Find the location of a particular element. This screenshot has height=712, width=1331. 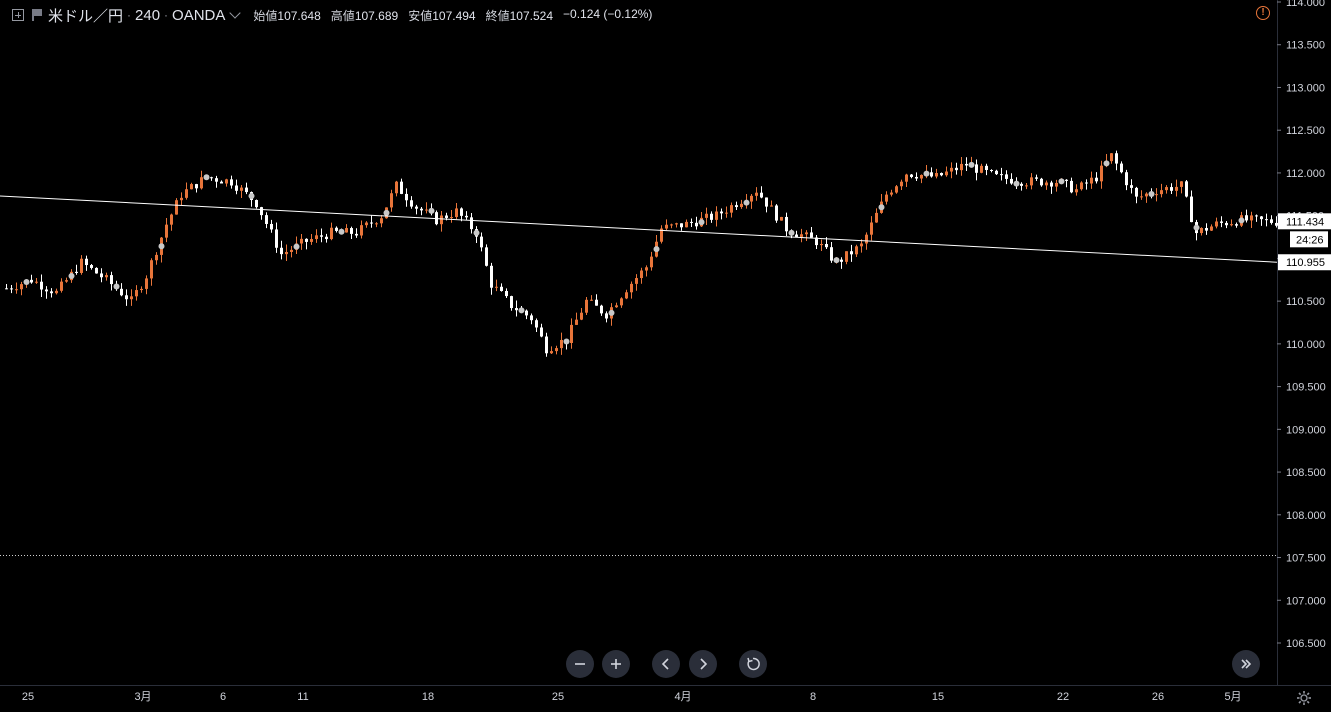

scroll-right-button is located at coordinates (703, 664).